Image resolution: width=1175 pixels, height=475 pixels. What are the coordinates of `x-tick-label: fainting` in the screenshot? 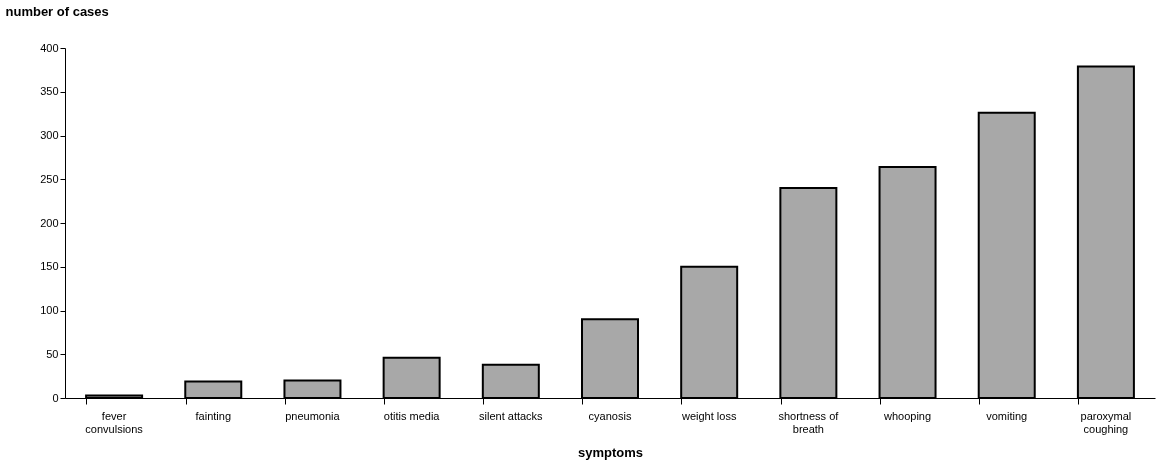 It's located at (213, 415).